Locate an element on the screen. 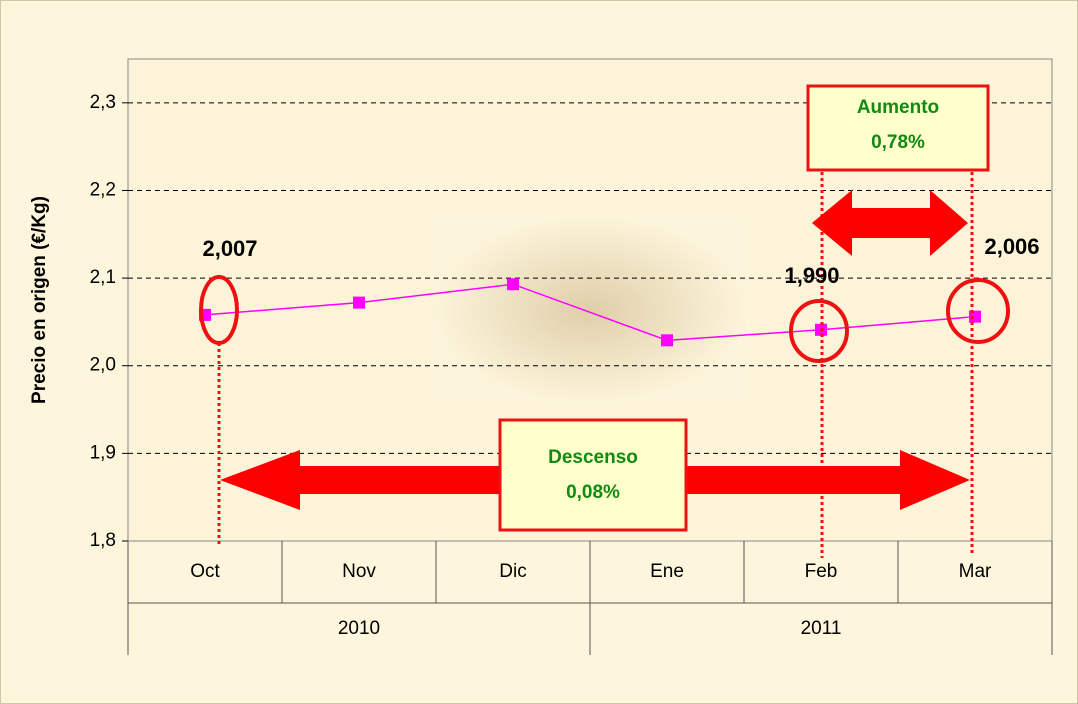 This screenshot has height=704, width=1078. y-tick-label: 2,2 is located at coordinates (103, 189).